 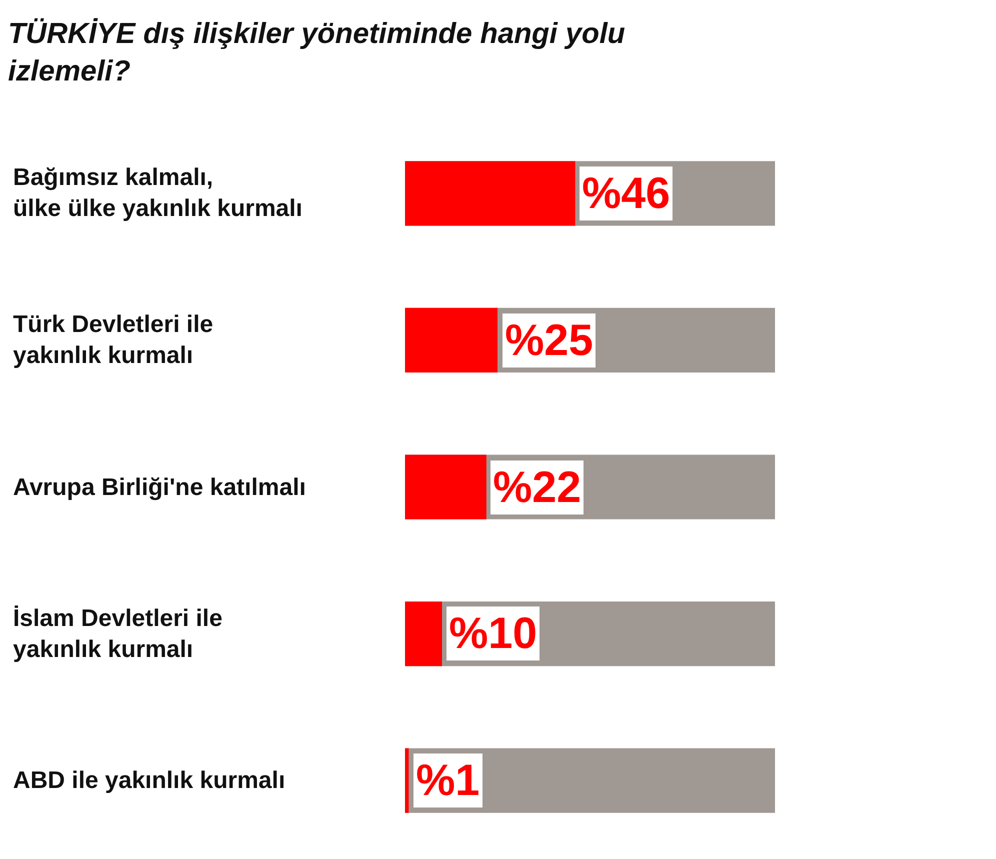 What do you see at coordinates (159, 487) in the screenshot?
I see `y-tick-label: Avrupa Birliği'ne katılmalı` at bounding box center [159, 487].